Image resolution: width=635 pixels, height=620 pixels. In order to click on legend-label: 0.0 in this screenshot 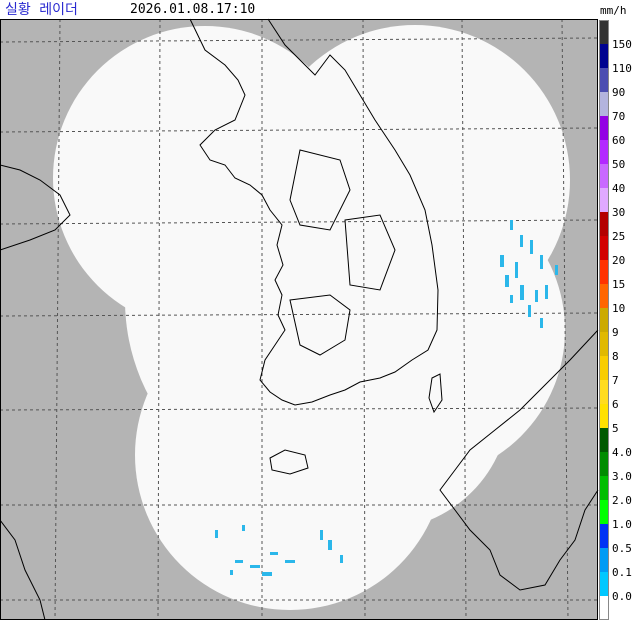, I will do `click(622, 596)`.